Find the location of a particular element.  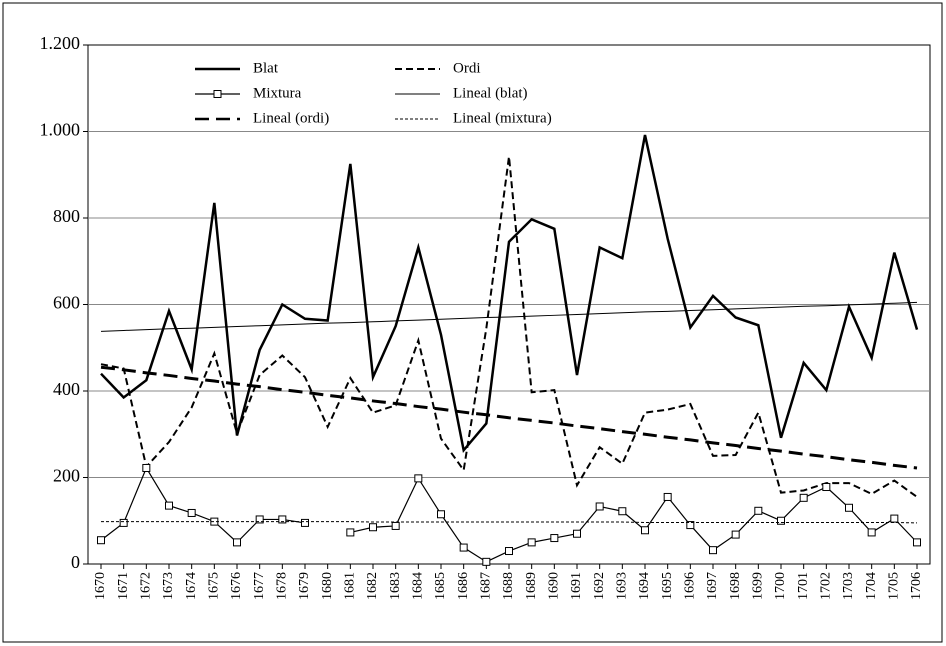

x-tick-label: 1675 is located at coordinates (214, 586).